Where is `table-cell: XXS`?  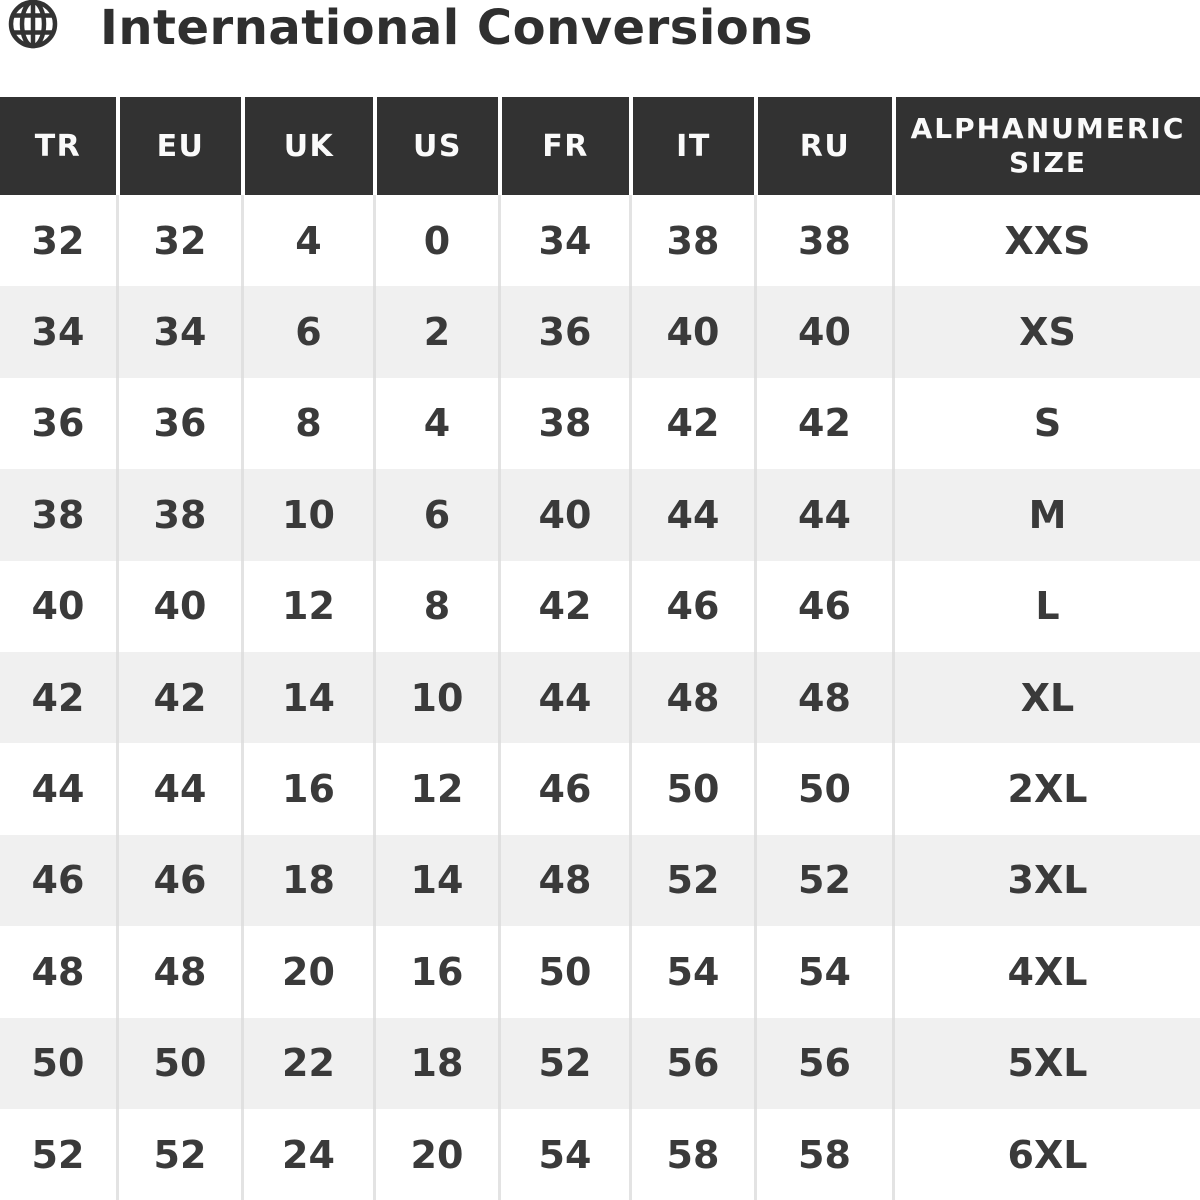 table-cell: XXS is located at coordinates (1046, 241).